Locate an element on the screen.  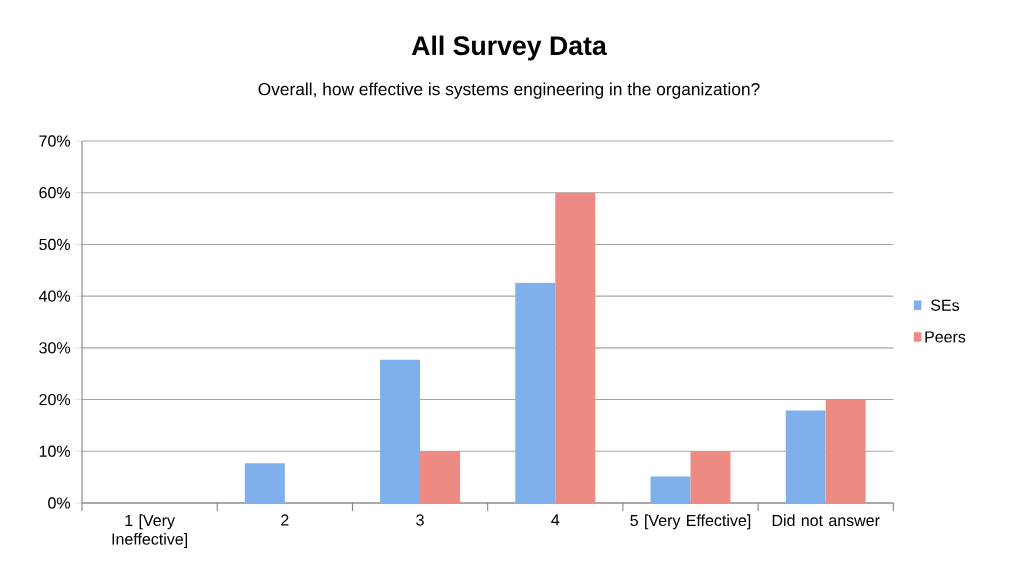
legend-label: Peers is located at coordinates (945, 337).